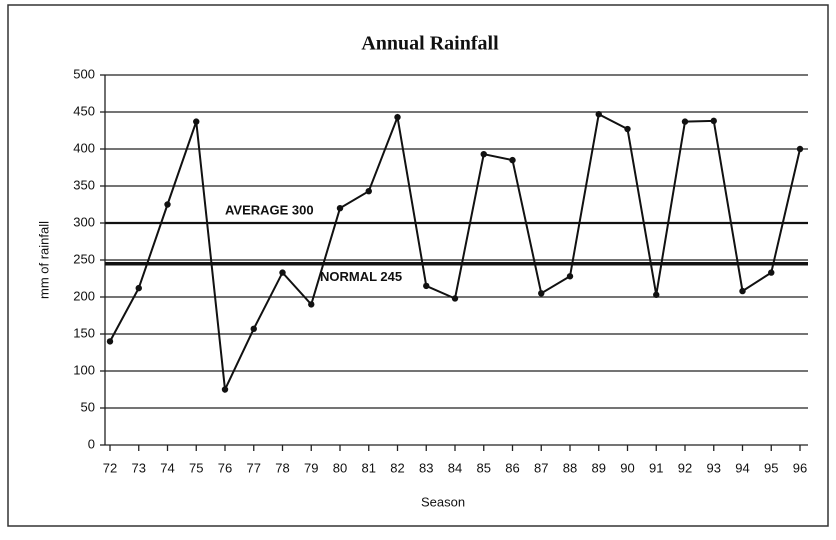 The height and width of the screenshot is (540, 836). I want to click on x-tick-label: 94, so click(742, 467).